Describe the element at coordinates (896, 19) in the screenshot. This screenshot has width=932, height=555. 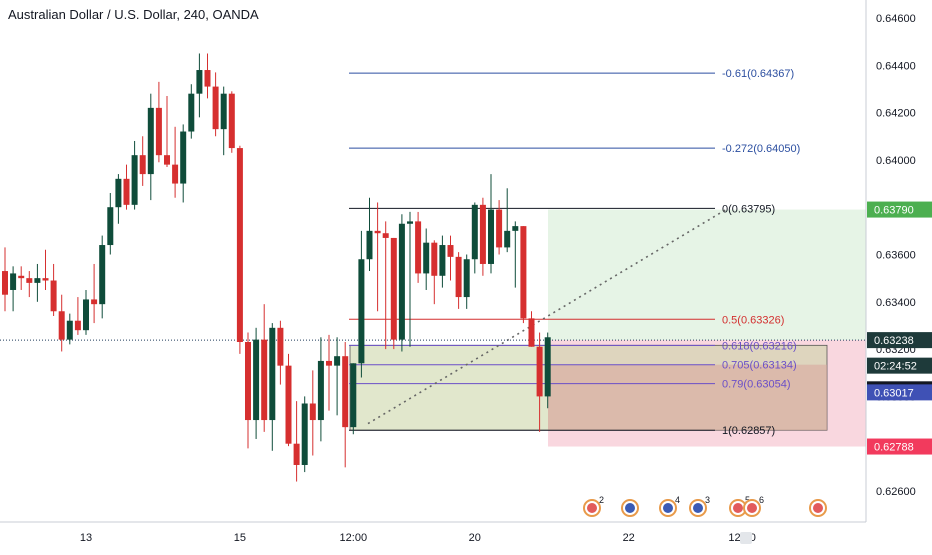
I see `price-tick-label: 0.64600` at that location.